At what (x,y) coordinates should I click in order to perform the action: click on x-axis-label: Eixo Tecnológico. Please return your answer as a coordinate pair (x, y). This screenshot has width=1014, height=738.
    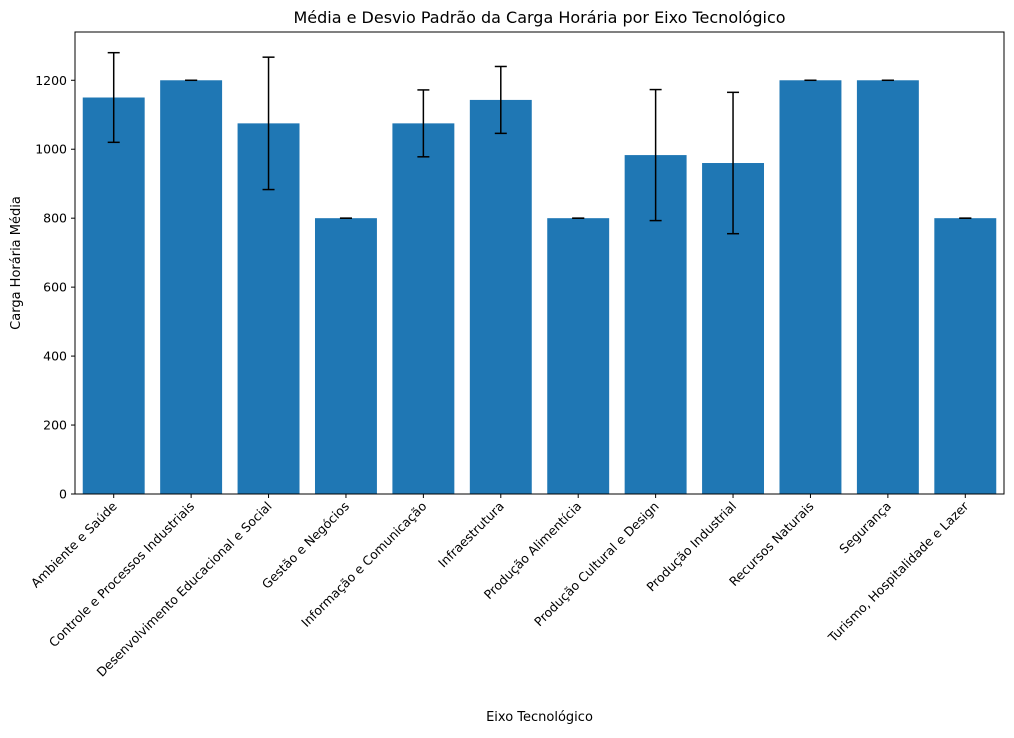
    Looking at the image, I should click on (539, 717).